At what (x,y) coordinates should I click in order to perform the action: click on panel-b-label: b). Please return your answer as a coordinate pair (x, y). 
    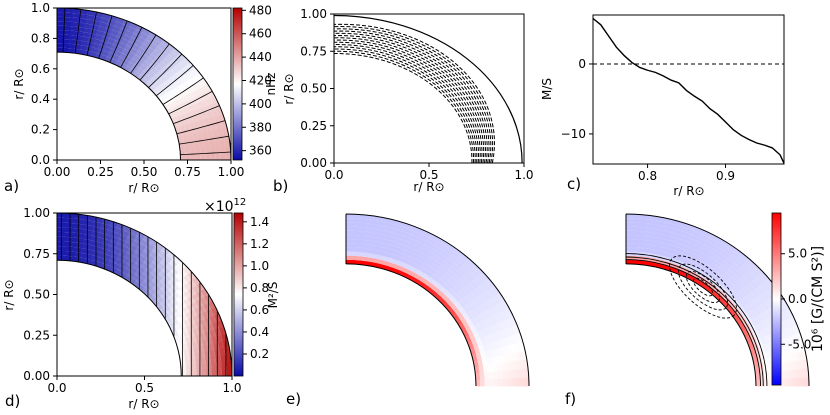
    Looking at the image, I should click on (280, 186).